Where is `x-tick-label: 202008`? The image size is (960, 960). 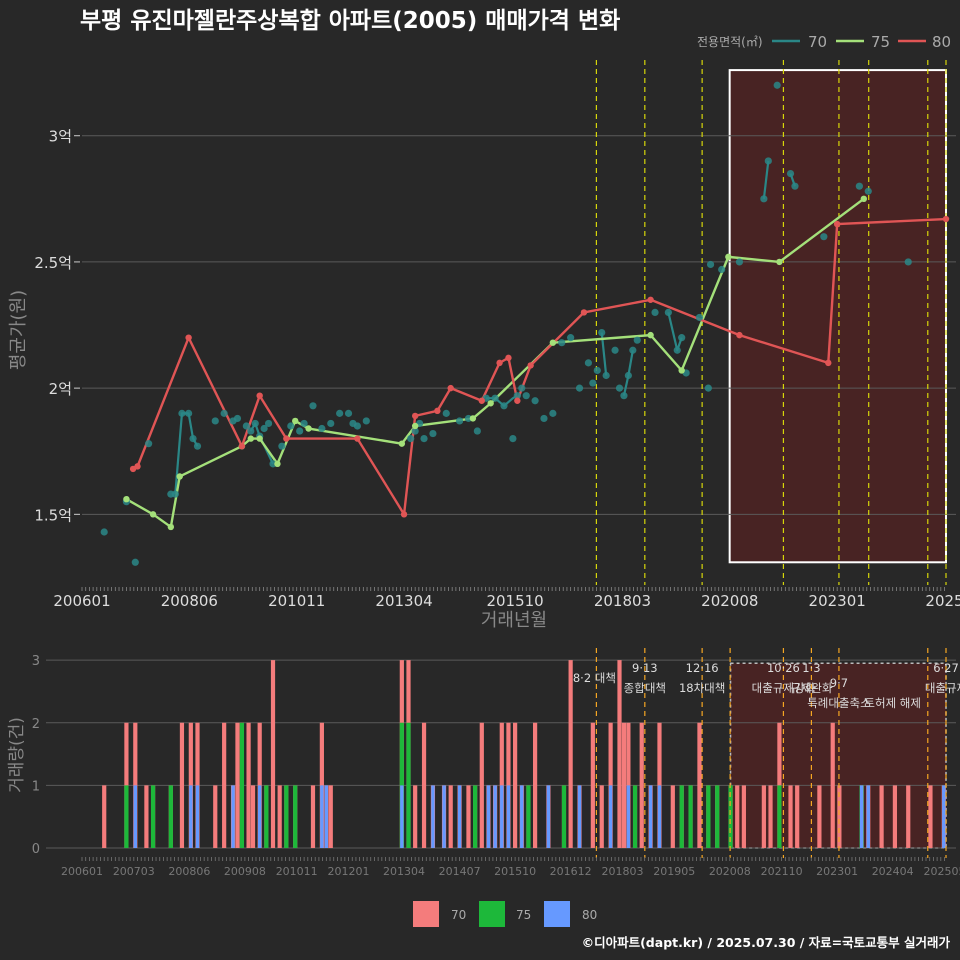
x-tick-label: 202008 is located at coordinates (729, 601).